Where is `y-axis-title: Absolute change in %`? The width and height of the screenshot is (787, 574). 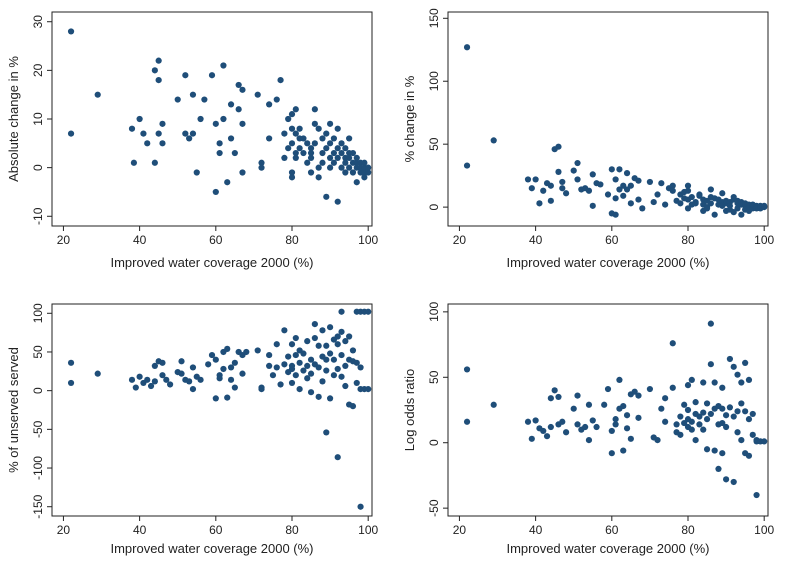
y-axis-title: Absolute change in % is located at coordinates (13, 119).